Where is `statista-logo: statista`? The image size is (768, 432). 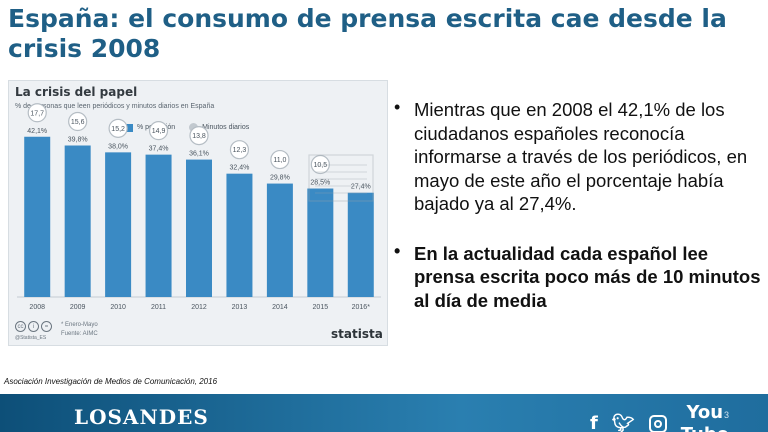
statista-logo: statista is located at coordinates (357, 334).